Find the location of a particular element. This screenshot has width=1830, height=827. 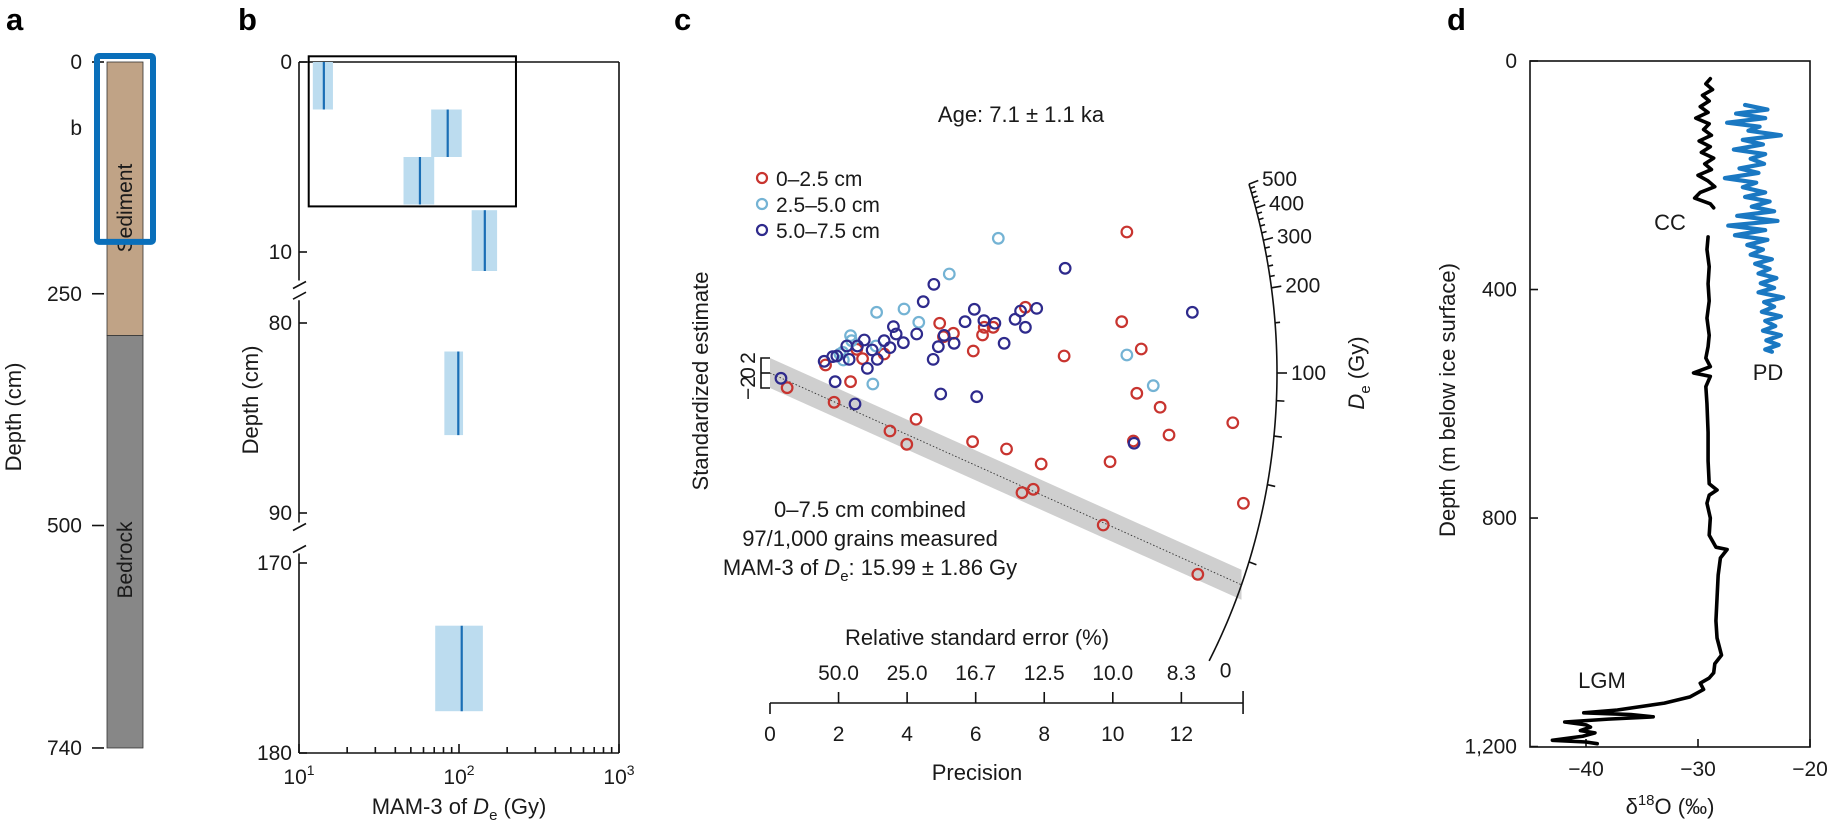

cc-isotope-line is located at coordinates (1704, 143).